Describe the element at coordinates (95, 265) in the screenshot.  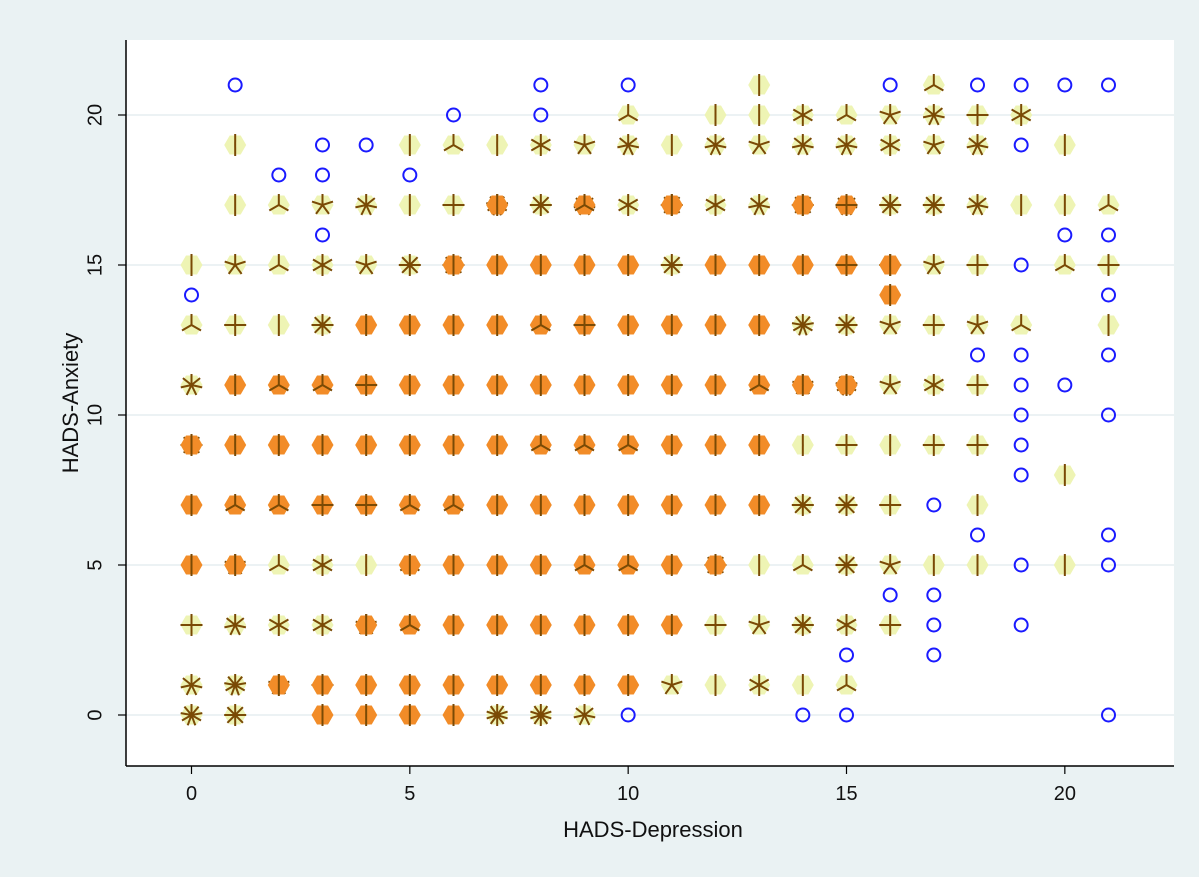
I see `y-tick-label: 15` at that location.